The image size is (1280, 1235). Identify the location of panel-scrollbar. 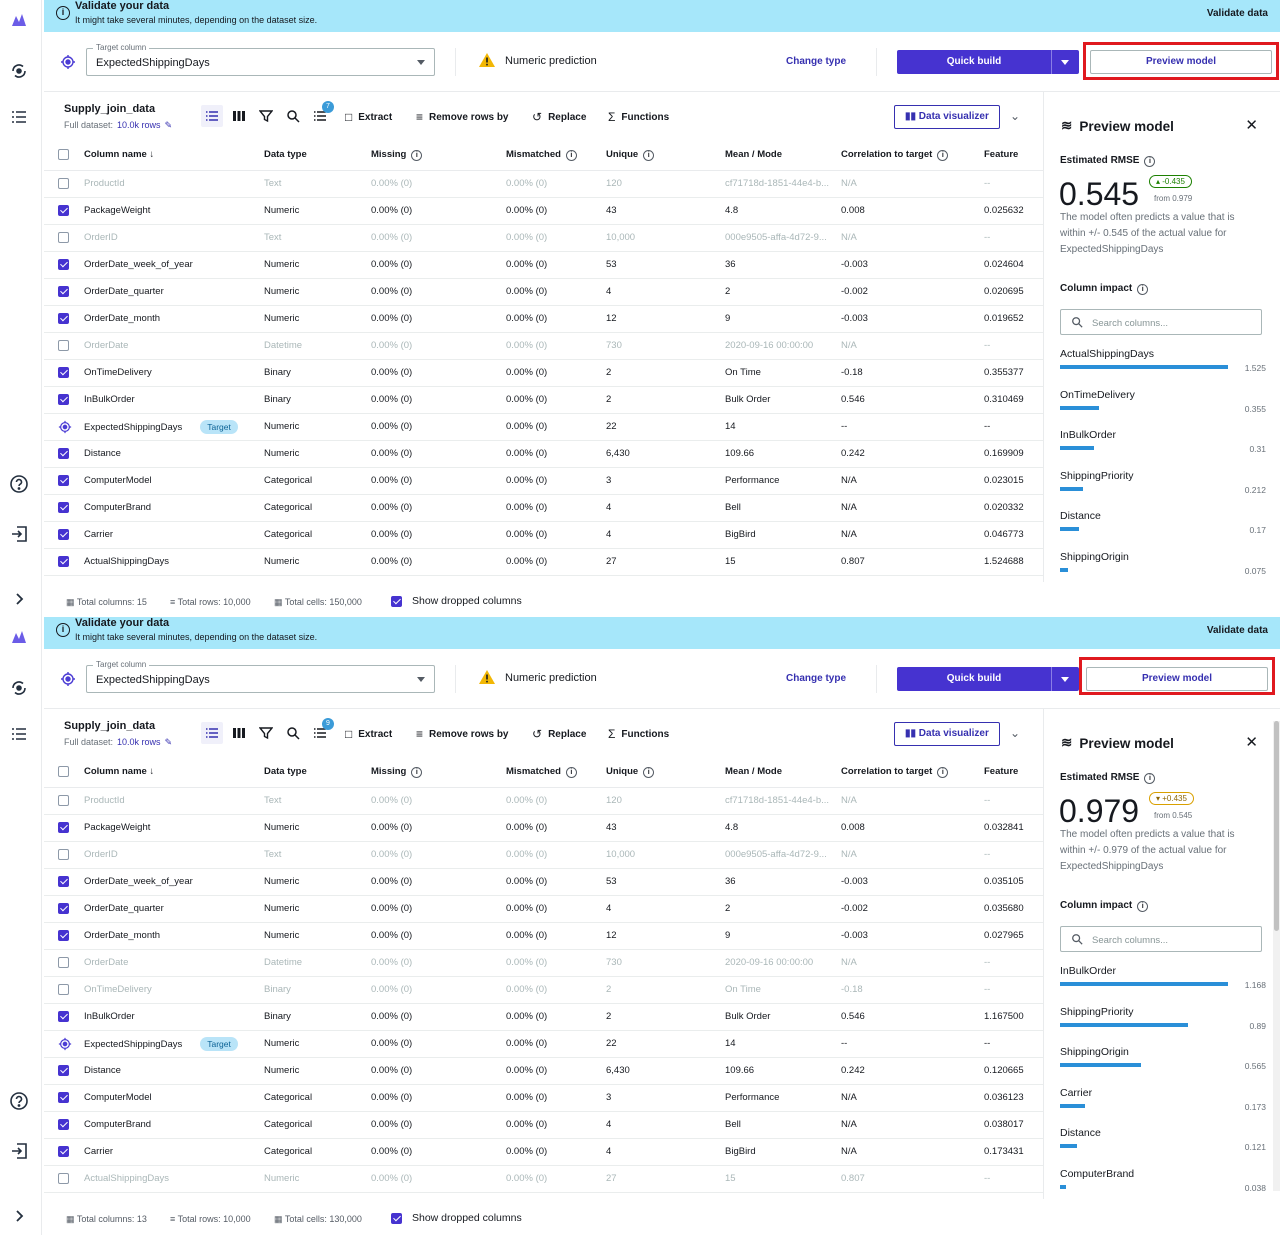
(1276, 956).